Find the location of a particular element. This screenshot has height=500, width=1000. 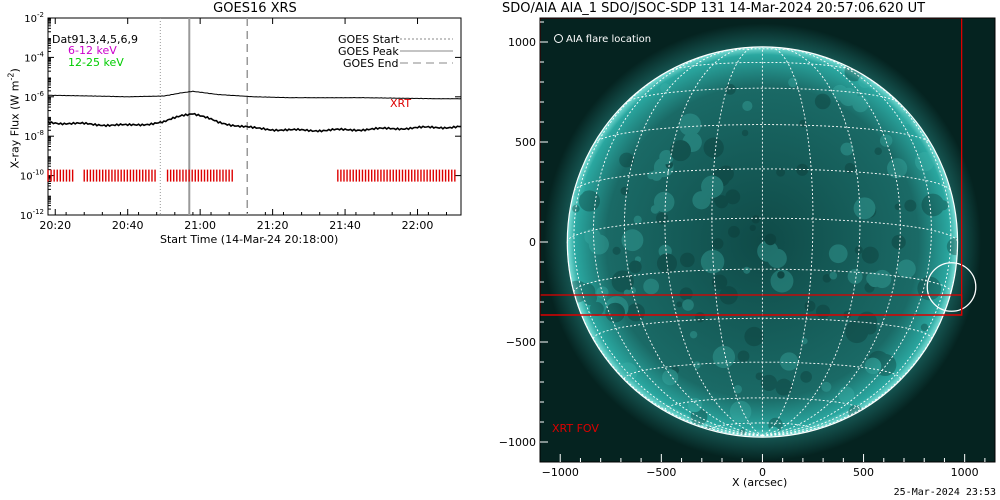

goes-legend-peak: GOES Peak is located at coordinates (368, 51).